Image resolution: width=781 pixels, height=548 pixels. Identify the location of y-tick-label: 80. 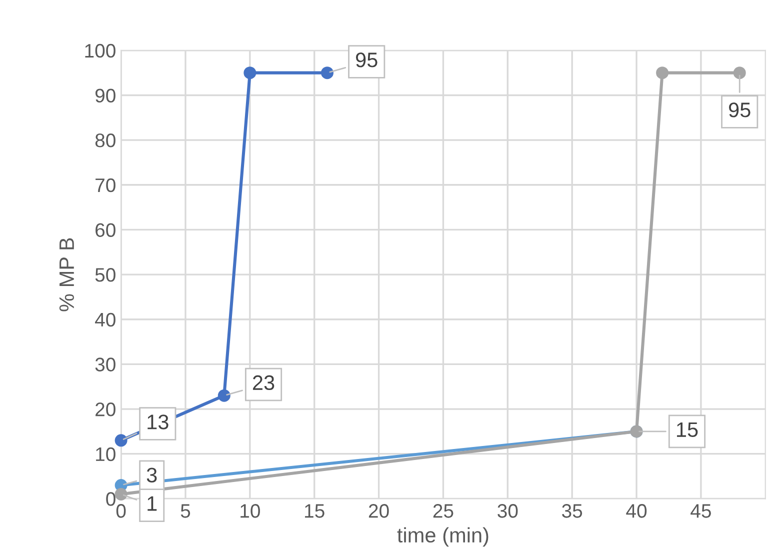
(105, 141).